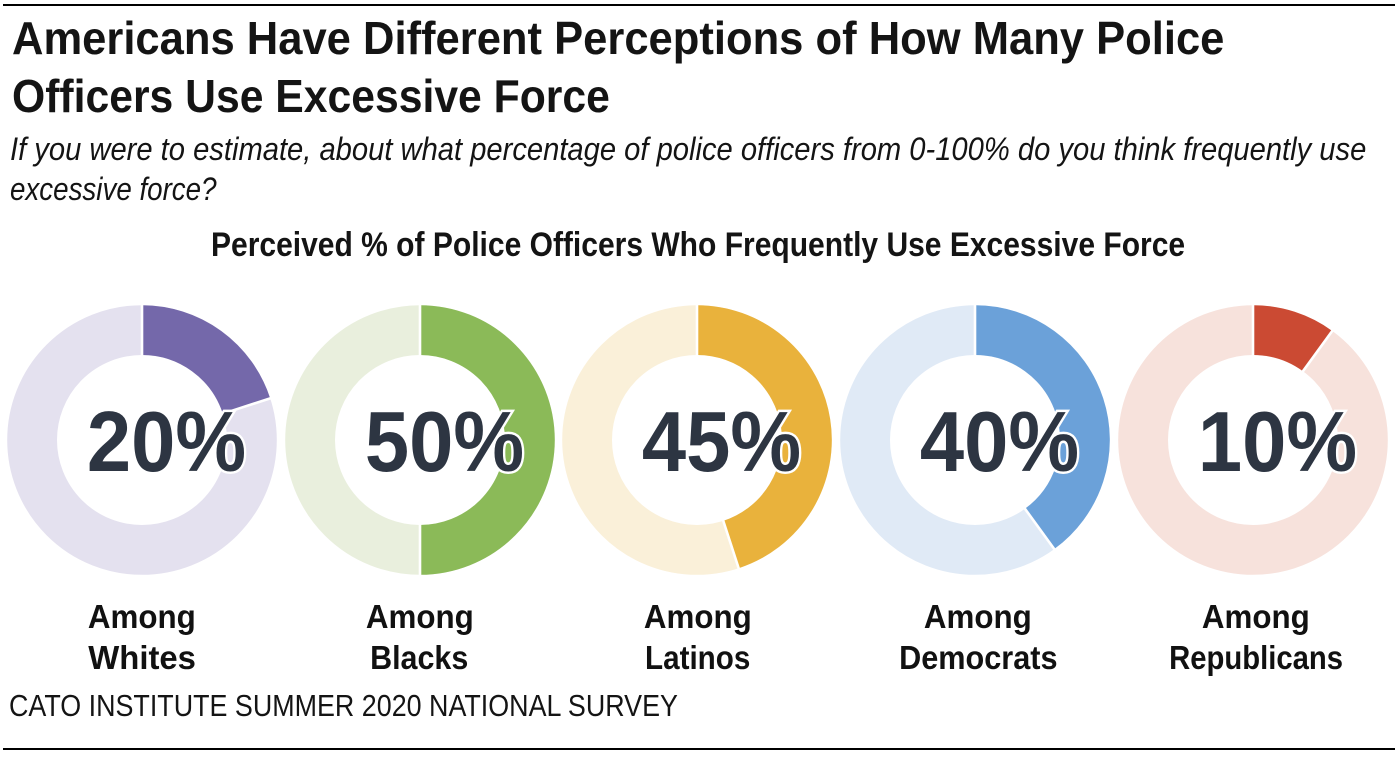  Describe the element at coordinates (999, 441) in the screenshot. I see `svg-text: 40%` at that location.